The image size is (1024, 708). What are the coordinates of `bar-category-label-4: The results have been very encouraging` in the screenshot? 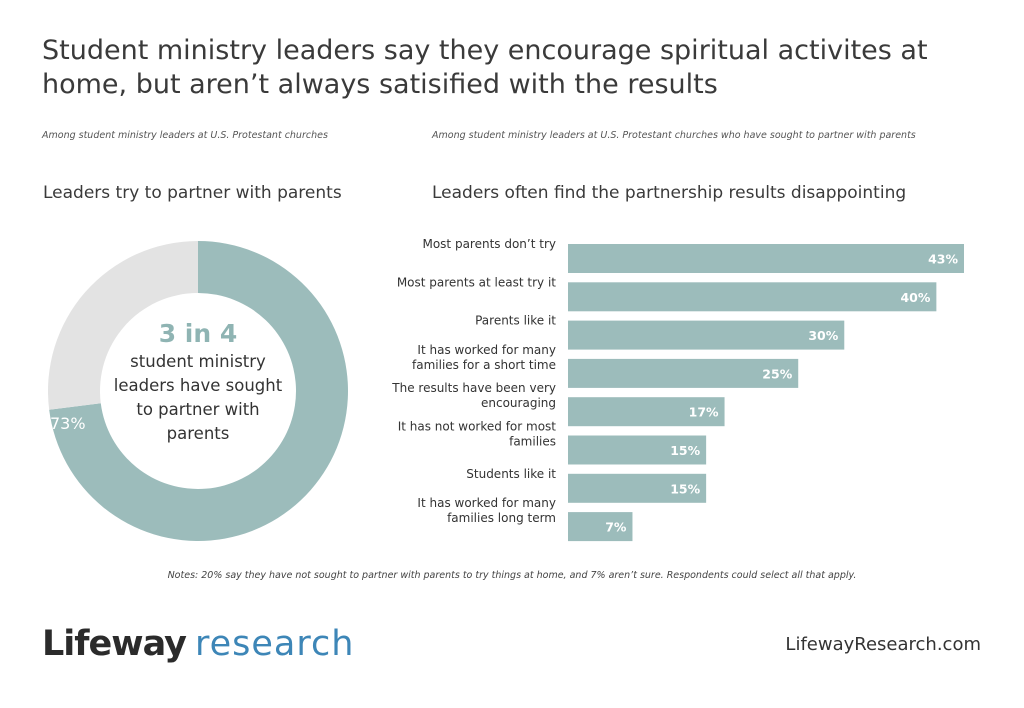 It's located at (473, 395).